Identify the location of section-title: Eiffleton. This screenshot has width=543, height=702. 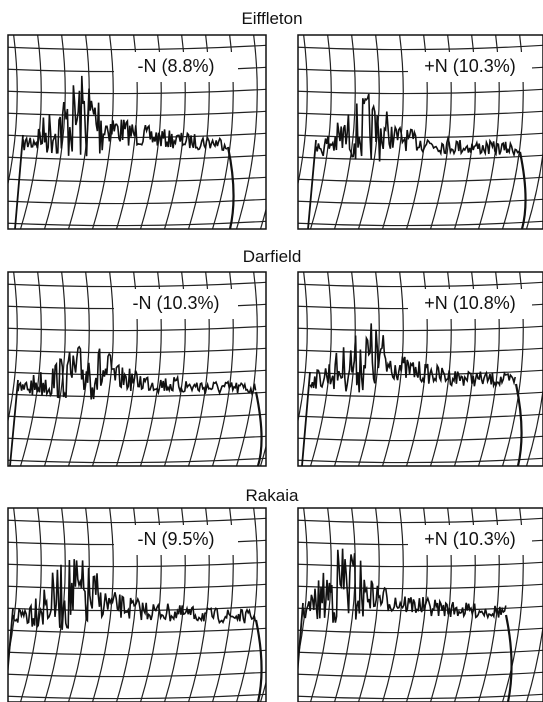
(271, 18).